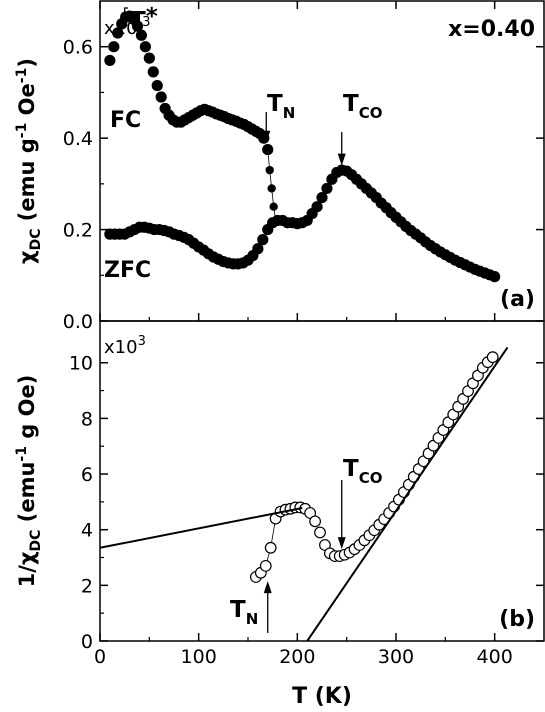 This screenshot has width=545, height=712. I want to click on panel-a-label: (a), so click(517, 299).